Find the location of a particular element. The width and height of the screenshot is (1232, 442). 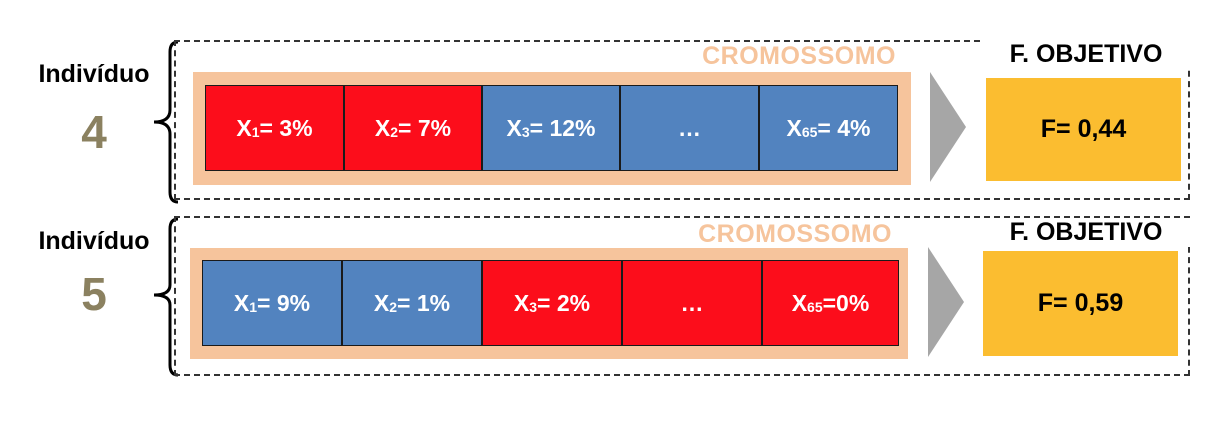

gene-x2: X 2 = 7% is located at coordinates (413, 128).